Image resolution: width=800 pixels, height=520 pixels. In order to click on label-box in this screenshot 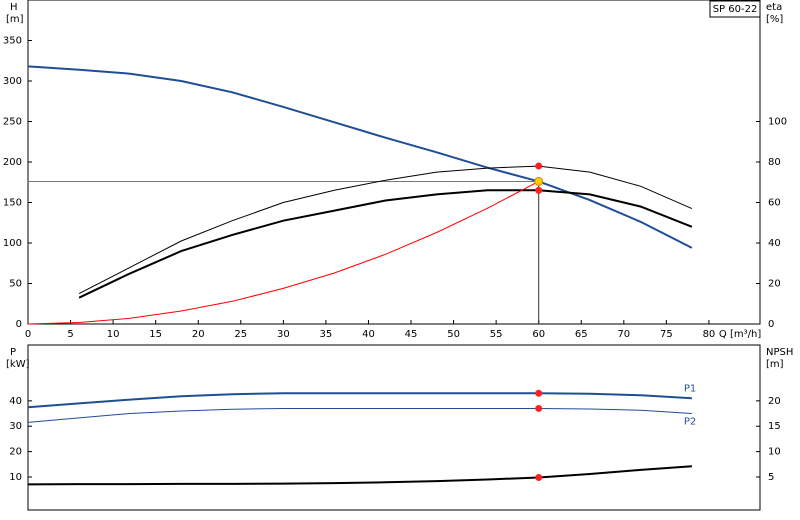, I will do `click(735, 9)`.